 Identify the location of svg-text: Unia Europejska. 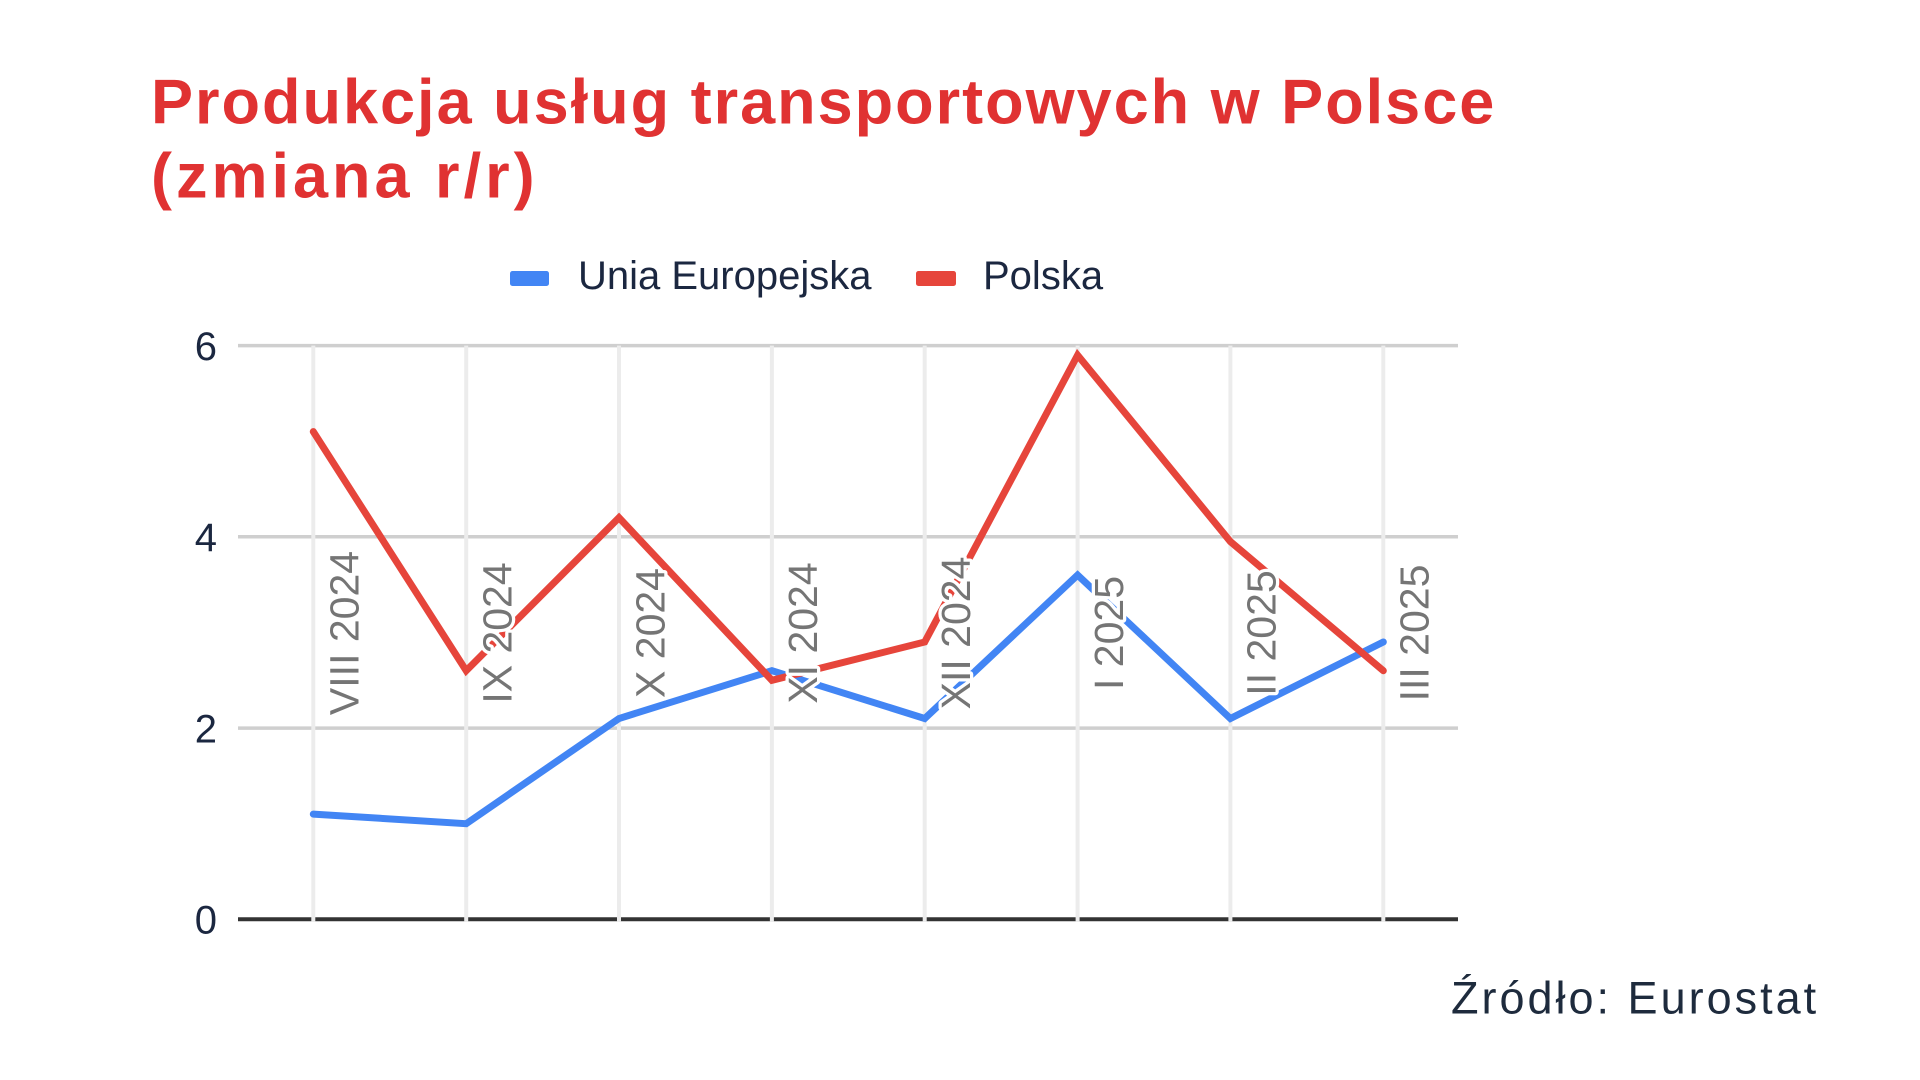
(725, 276).